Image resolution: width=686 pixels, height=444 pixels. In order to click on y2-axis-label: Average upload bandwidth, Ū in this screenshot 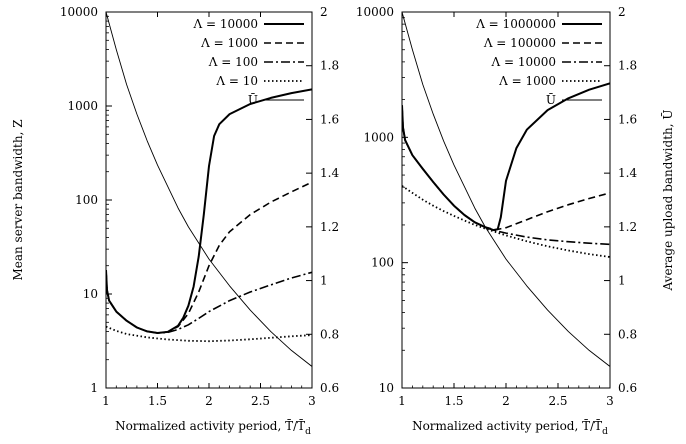, I will do `click(667, 200)`.